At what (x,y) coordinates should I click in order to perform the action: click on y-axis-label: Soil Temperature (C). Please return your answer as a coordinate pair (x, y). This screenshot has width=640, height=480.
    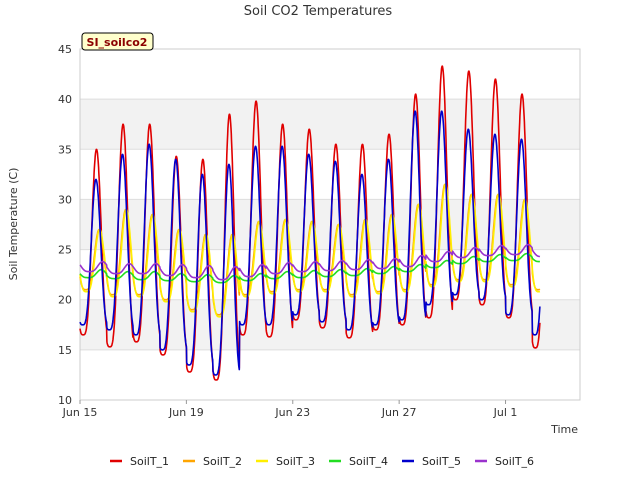
    Looking at the image, I should click on (13, 224).